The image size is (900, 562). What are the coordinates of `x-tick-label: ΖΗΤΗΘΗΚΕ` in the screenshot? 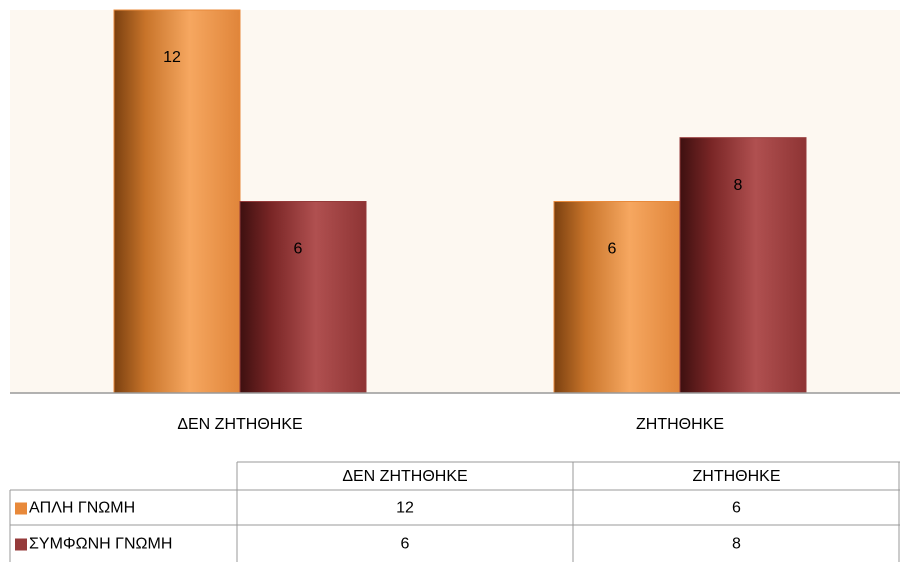 It's located at (680, 424).